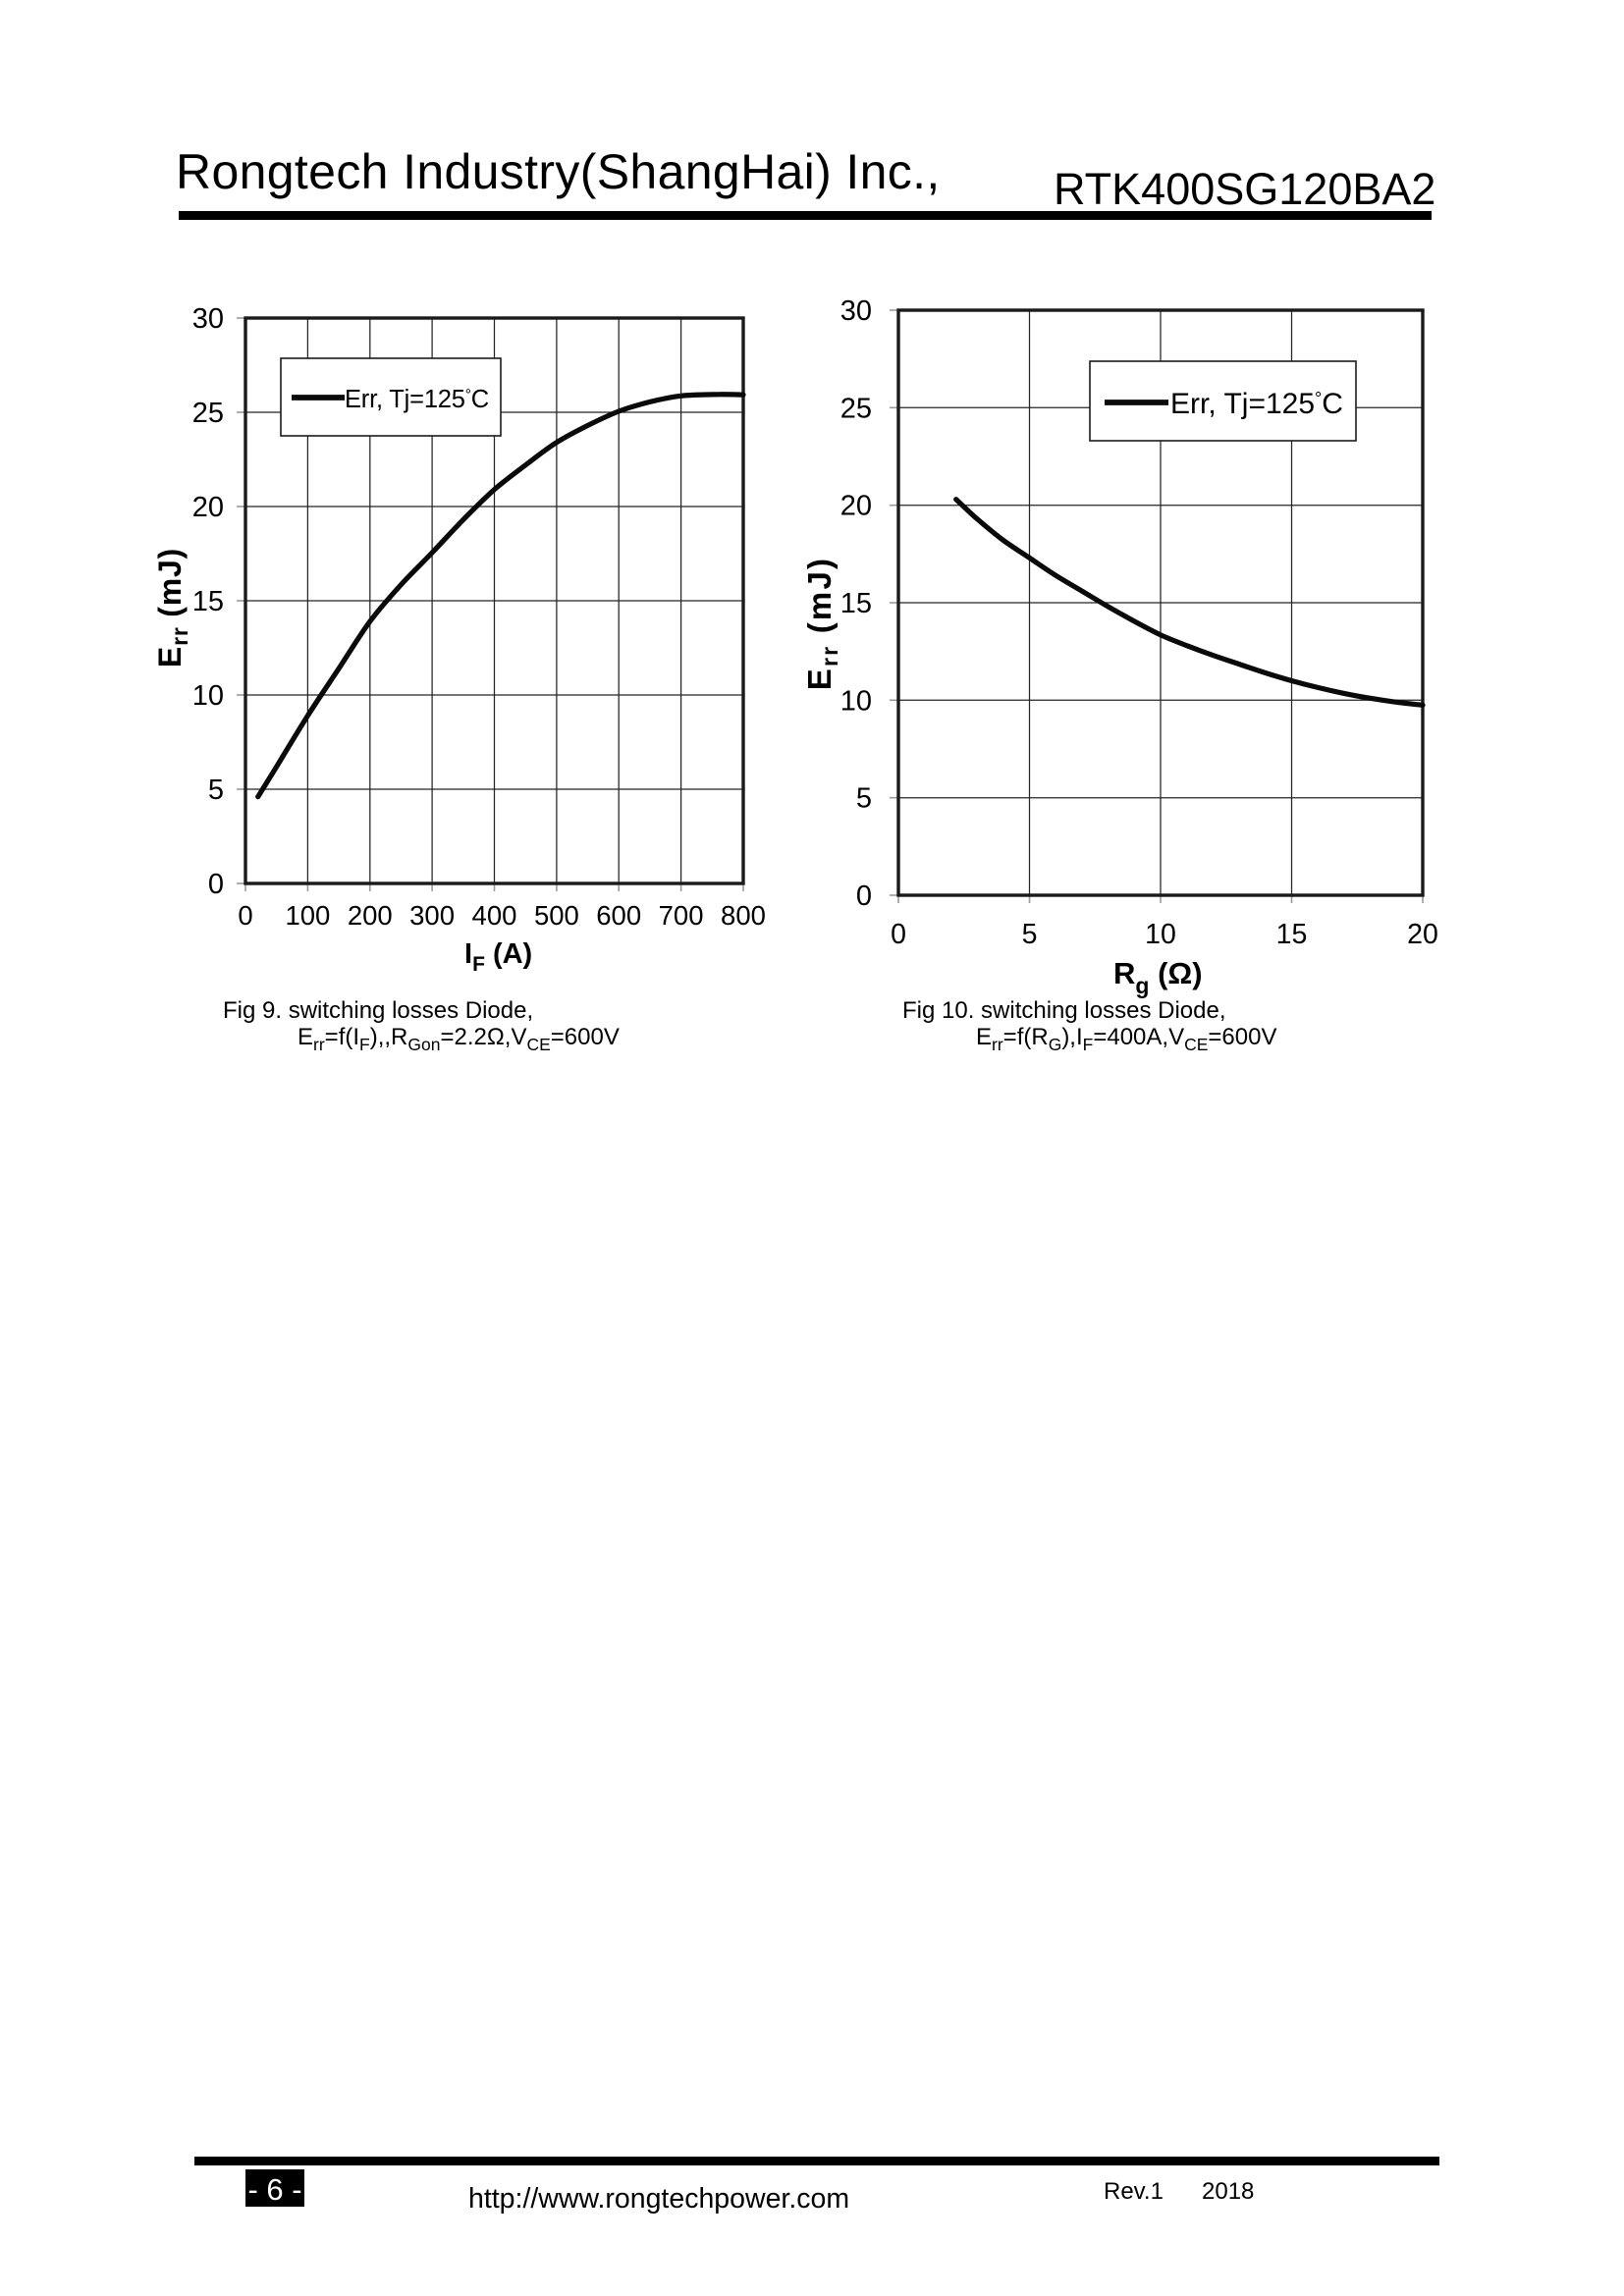 This screenshot has width=1624, height=2296. Describe the element at coordinates (370, 915) in the screenshot. I see `svg-text: 200` at that location.